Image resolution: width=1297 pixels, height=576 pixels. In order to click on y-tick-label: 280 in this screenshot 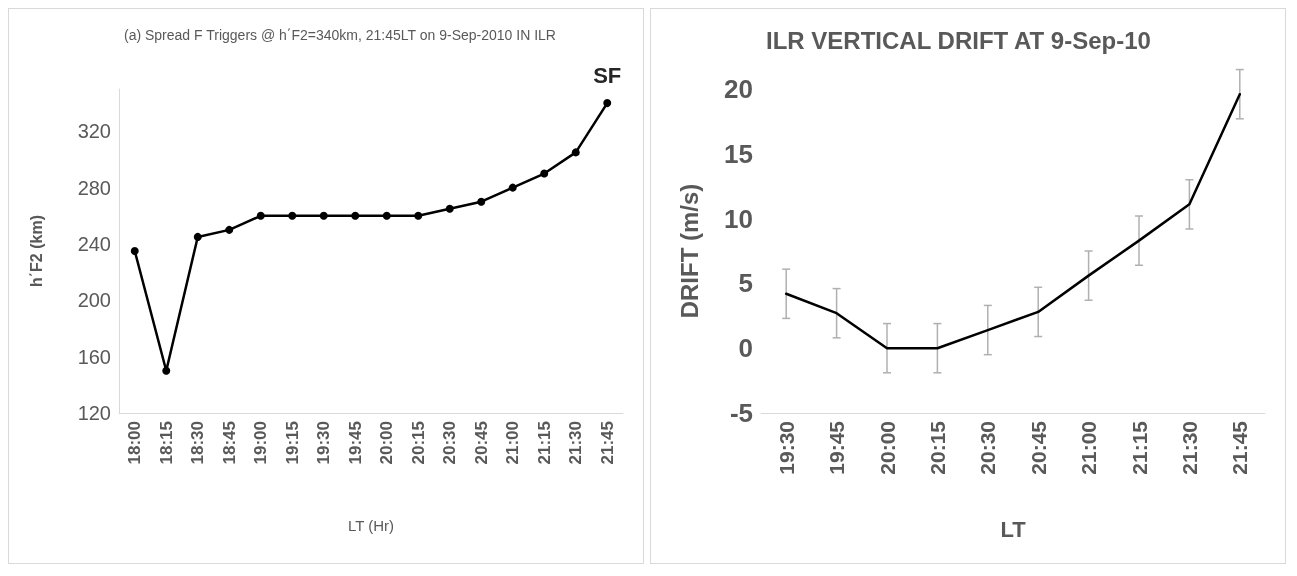, I will do `click(94, 187)`.